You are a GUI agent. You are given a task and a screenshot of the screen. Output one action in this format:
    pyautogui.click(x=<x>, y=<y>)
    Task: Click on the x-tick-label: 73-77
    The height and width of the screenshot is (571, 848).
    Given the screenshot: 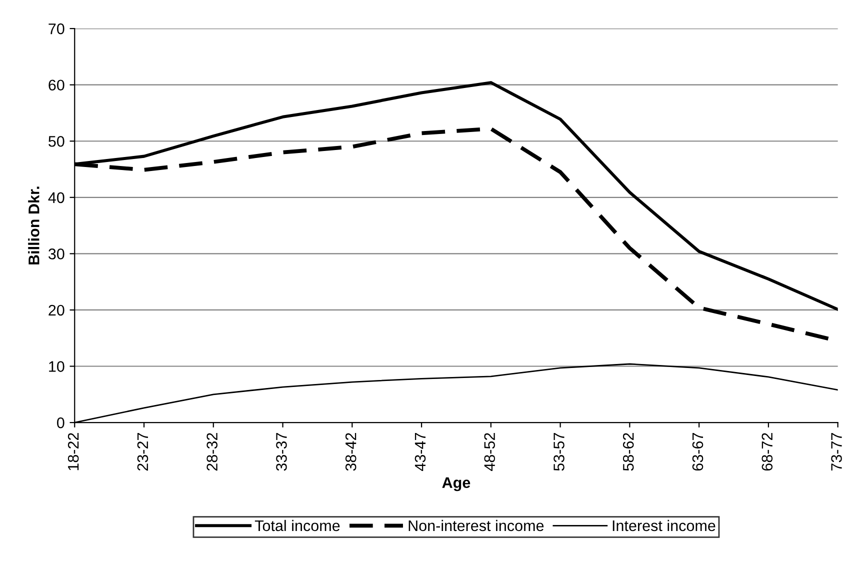 What is the action you would take?
    pyautogui.click(x=836, y=452)
    